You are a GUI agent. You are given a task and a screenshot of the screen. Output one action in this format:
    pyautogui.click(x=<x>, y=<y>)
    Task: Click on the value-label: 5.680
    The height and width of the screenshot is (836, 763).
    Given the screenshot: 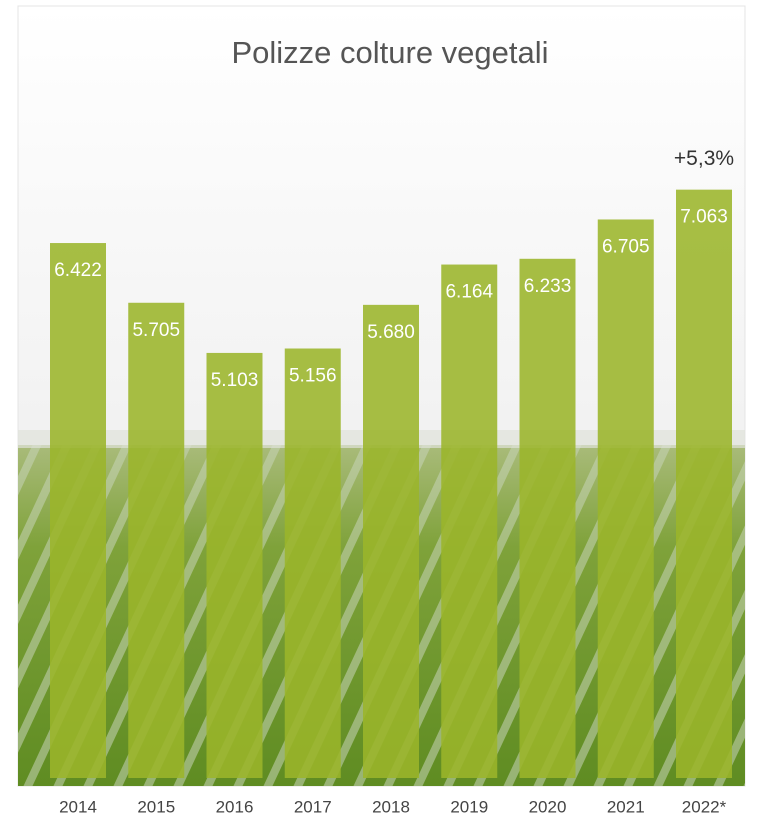 What is the action you would take?
    pyautogui.click(x=391, y=332)
    